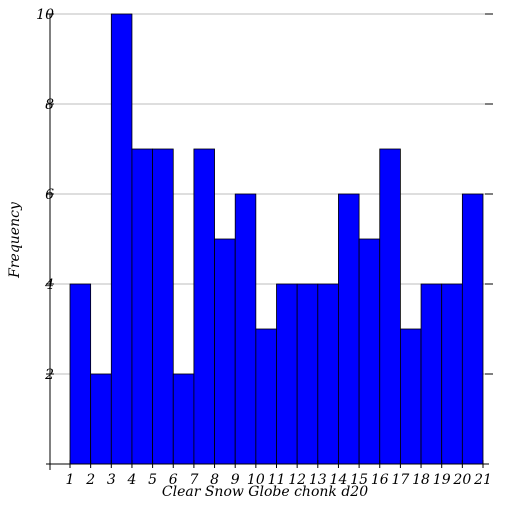  What do you see at coordinates (49, 195) in the screenshot?
I see `y-tick-label-6: 6` at bounding box center [49, 195].